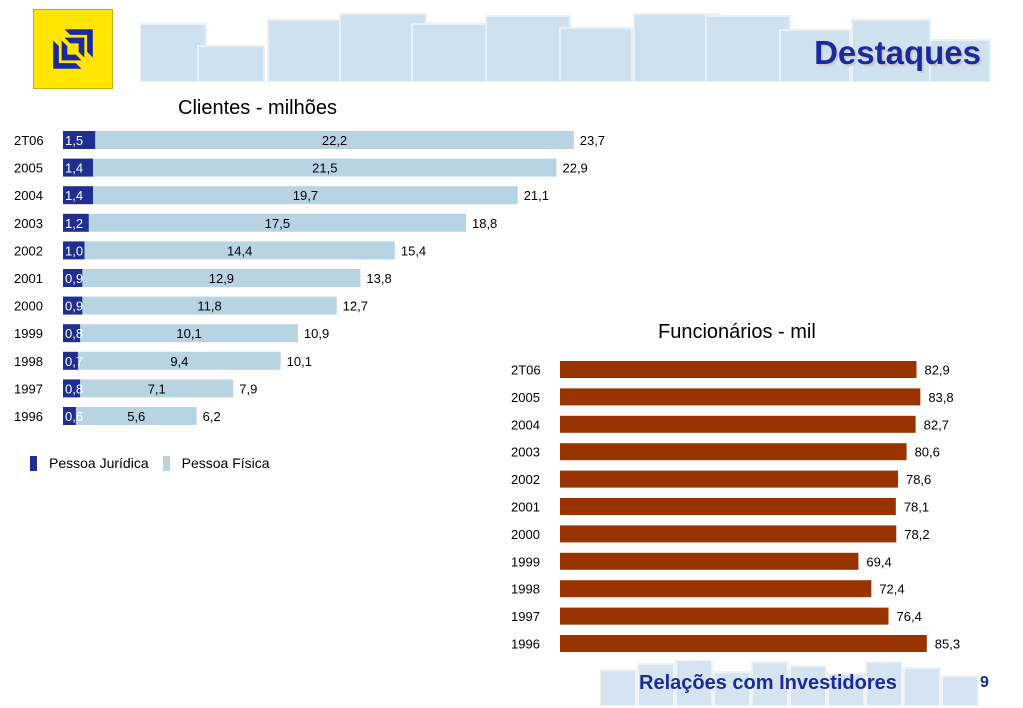 This screenshot has width=1023, height=708. I want to click on funcionarios-value-label: 69,4, so click(878, 561).